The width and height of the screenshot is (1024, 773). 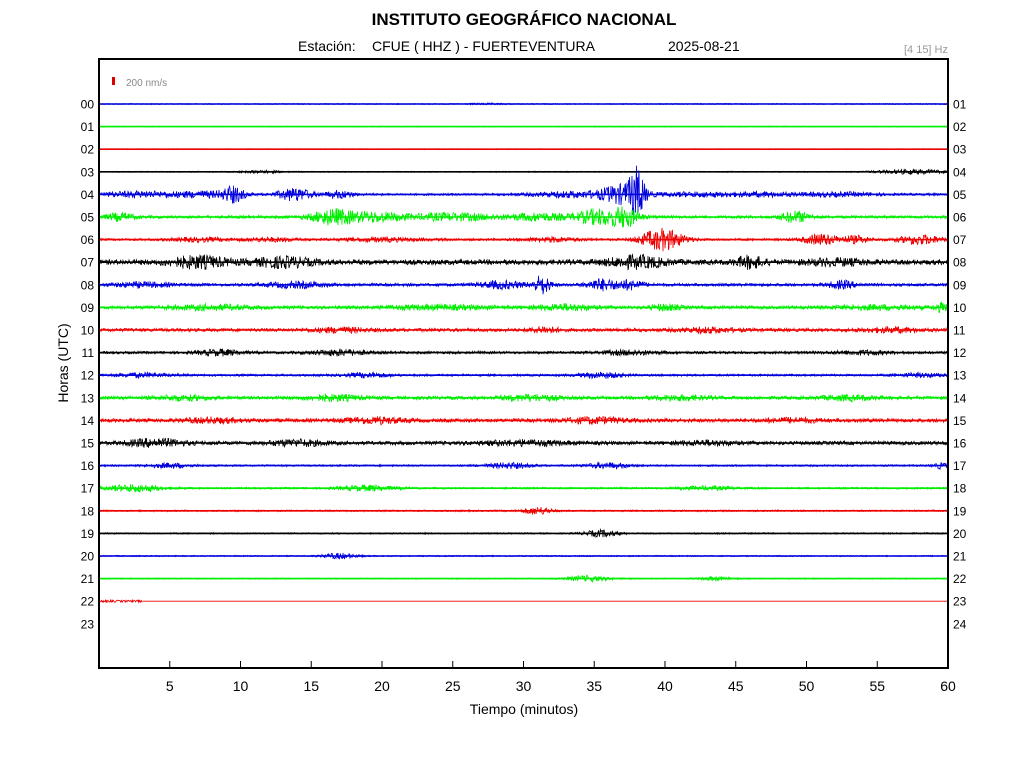 What do you see at coordinates (88, 127) in the screenshot?
I see `left-hour-label: 01` at bounding box center [88, 127].